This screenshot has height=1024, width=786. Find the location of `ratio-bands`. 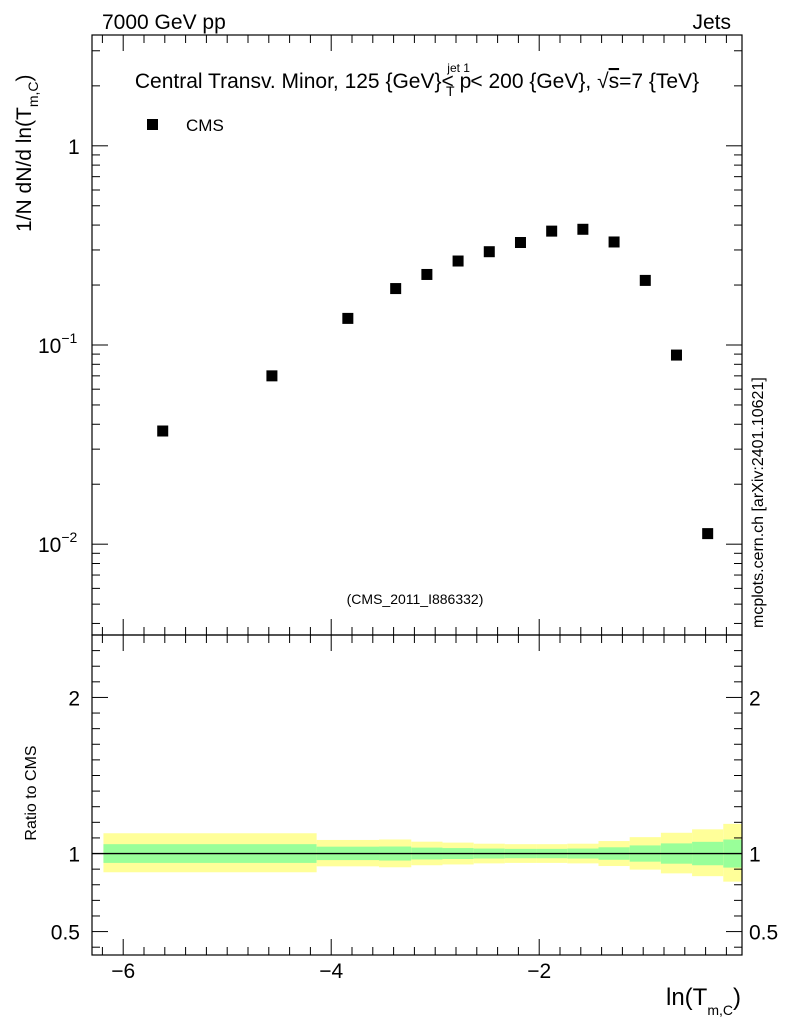

ratio-bands is located at coordinates (422, 852).